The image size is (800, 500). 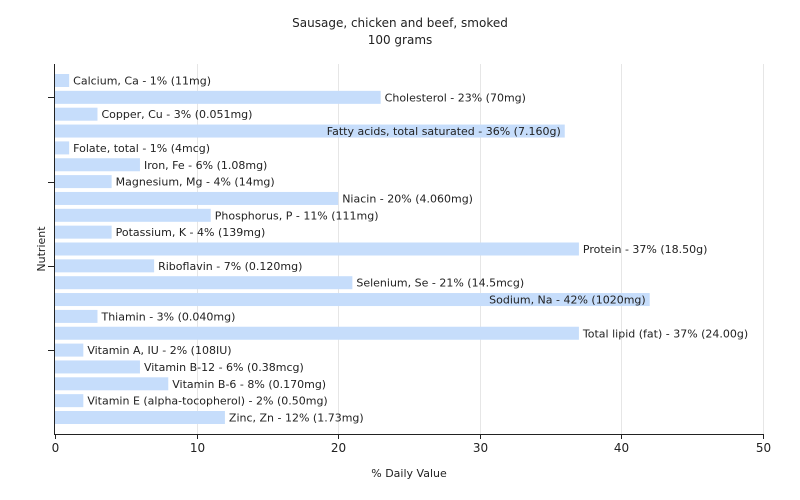 I want to click on x-tick-label: 10, so click(x=197, y=448).